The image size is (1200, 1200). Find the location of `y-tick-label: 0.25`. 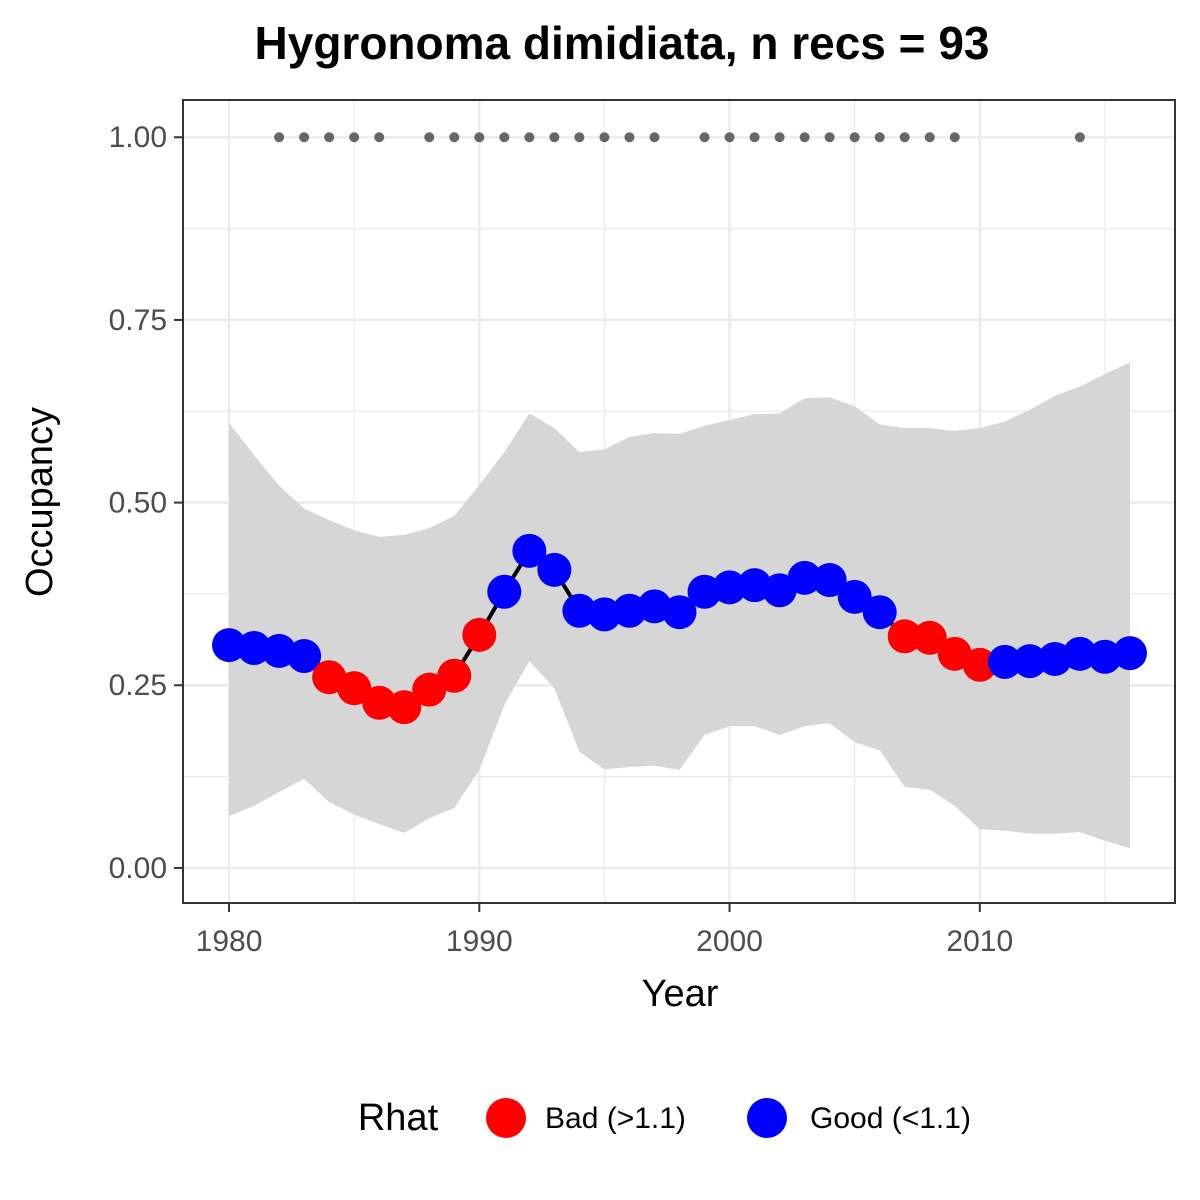

y-tick-label: 0.25 is located at coordinates (138, 685).